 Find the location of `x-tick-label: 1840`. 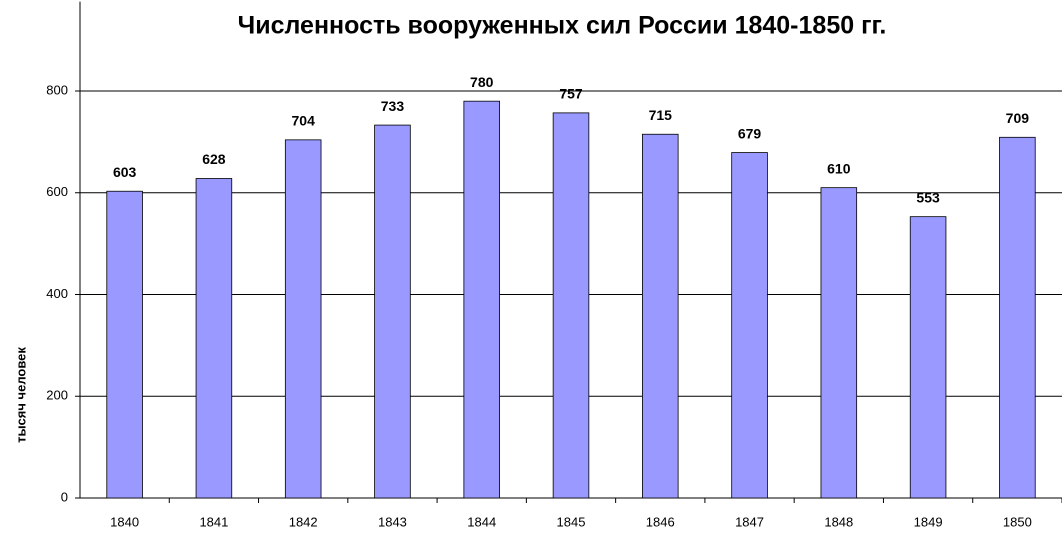

x-tick-label: 1840 is located at coordinates (124, 521).